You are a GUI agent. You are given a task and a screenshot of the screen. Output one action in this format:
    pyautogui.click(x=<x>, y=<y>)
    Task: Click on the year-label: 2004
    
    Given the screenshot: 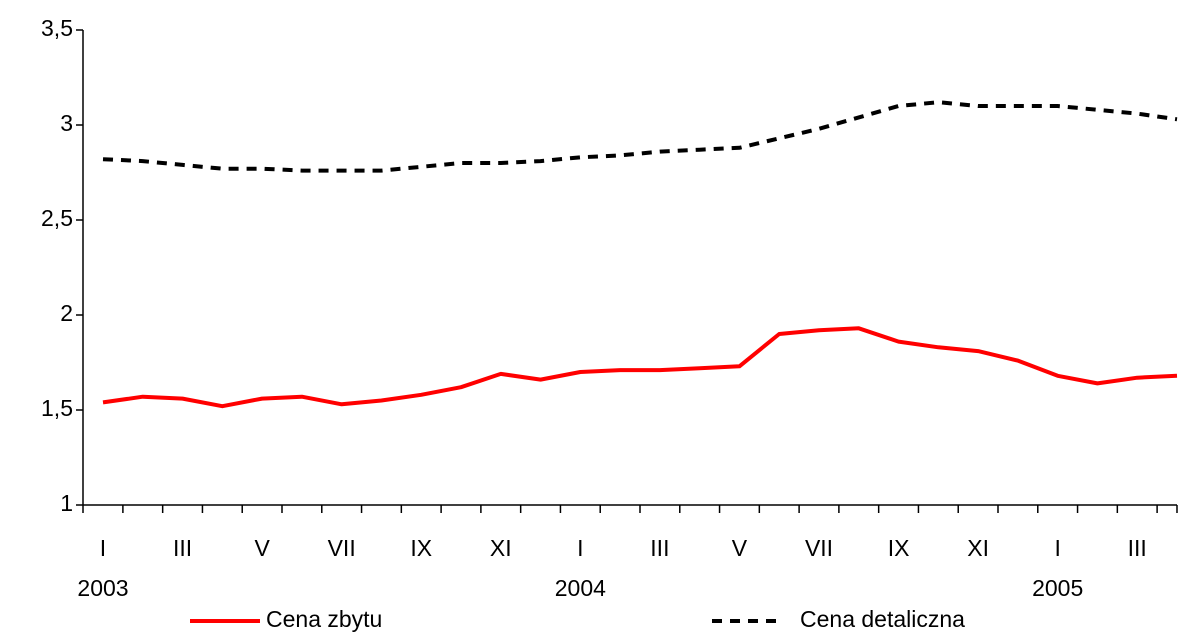 What is the action you would take?
    pyautogui.click(x=580, y=588)
    